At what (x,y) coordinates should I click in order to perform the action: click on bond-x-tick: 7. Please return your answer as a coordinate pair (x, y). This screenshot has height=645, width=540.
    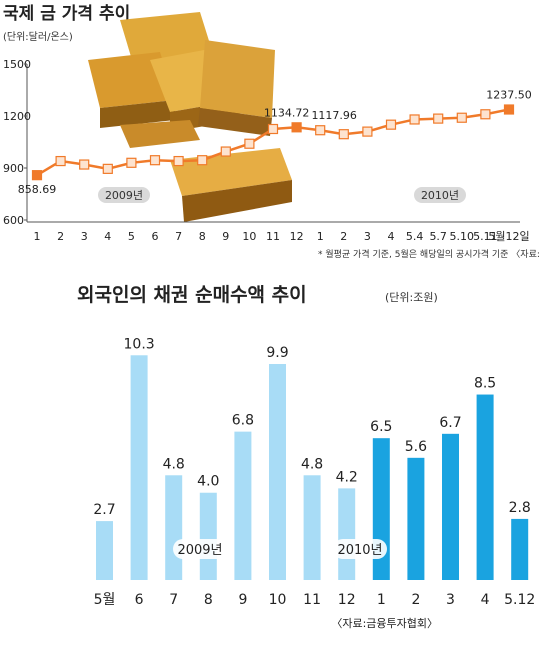
    Looking at the image, I should click on (173, 600).